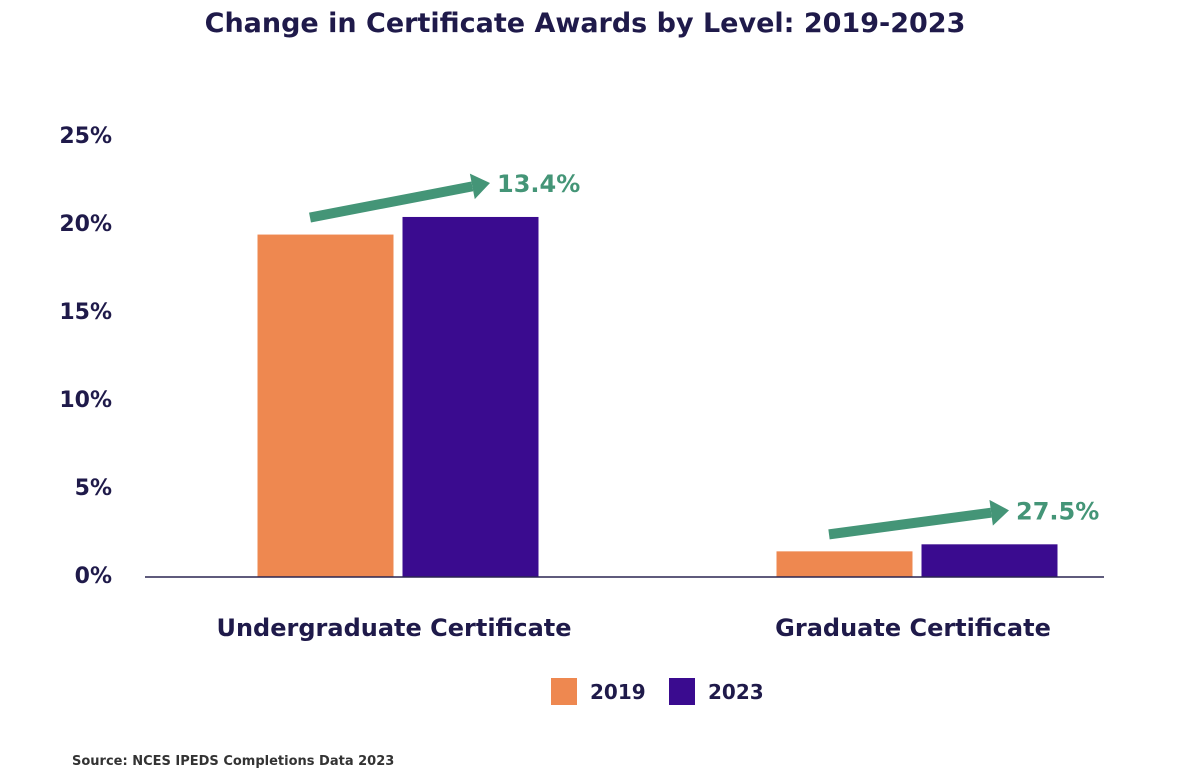 The height and width of the screenshot is (776, 1182). Describe the element at coordinates (393, 628) in the screenshot. I see `category-label: Undergraduate Certificate` at that location.